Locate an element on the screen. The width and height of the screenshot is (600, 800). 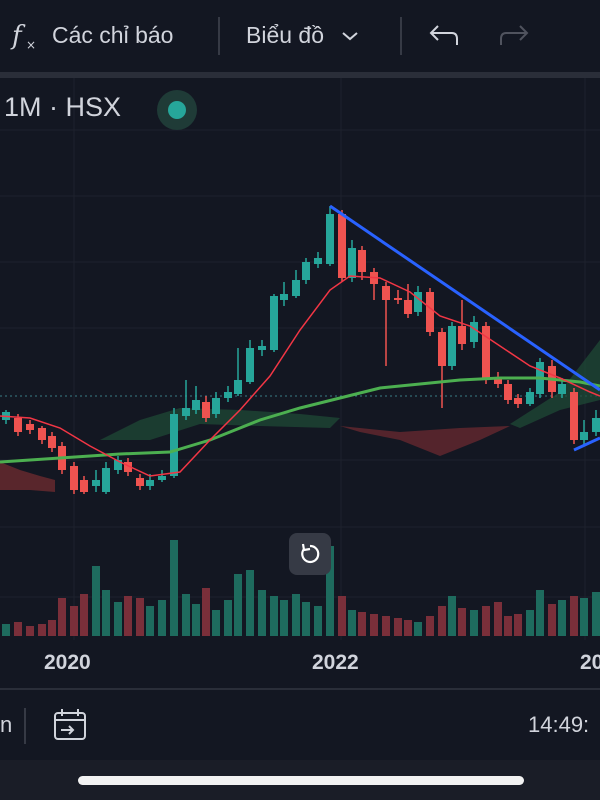
toolbar-separator is located at coordinates (300, 75).